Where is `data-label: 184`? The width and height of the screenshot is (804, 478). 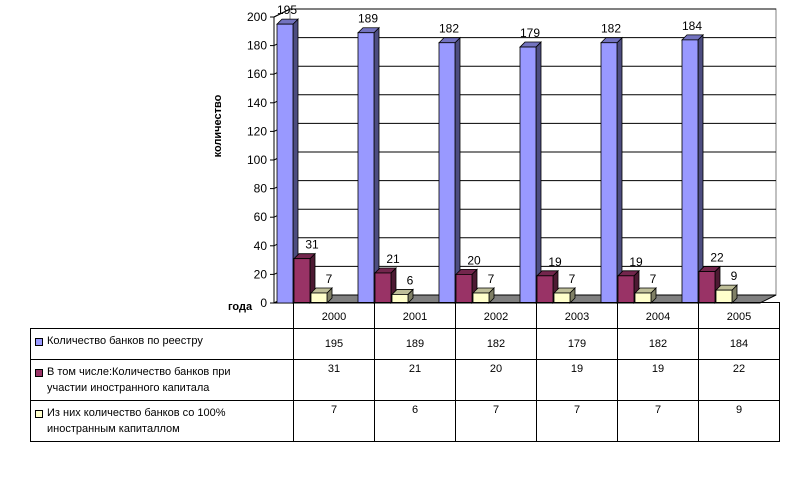
data-label: 184 is located at coordinates (692, 26).